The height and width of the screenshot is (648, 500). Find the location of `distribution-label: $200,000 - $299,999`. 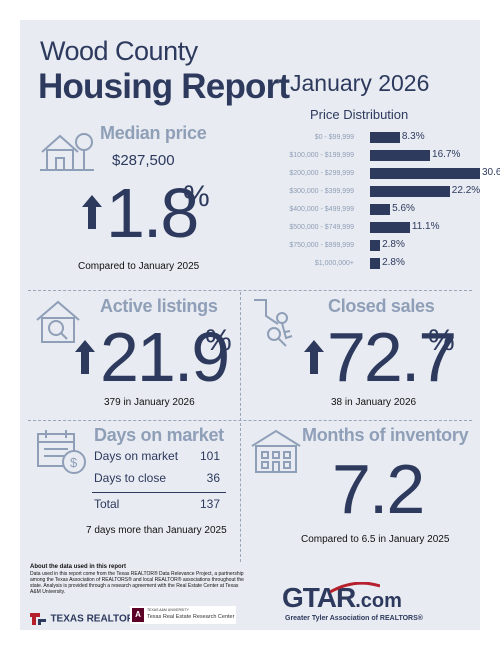

distribution-label: $200,000 - $299,999 is located at coordinates (321, 173).